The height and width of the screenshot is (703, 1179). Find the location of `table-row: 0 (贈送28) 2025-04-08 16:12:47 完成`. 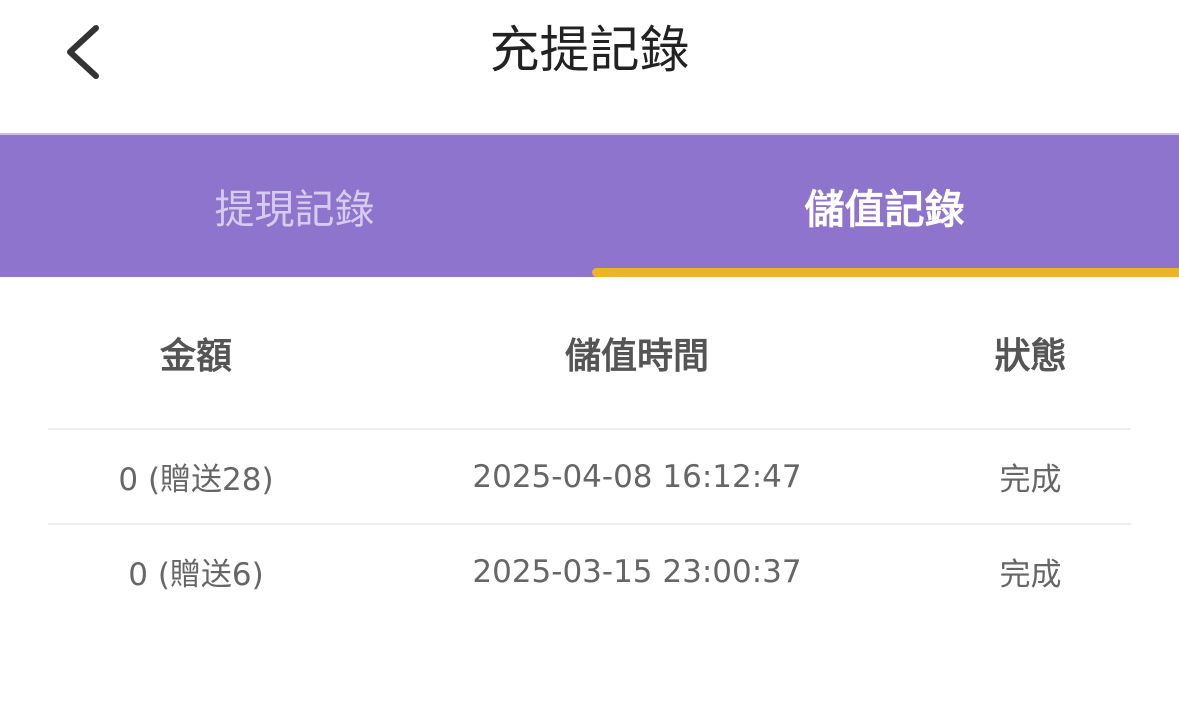

table-row: 0 (贈送28) 2025-04-08 16:12:47 完成 is located at coordinates (589, 477).